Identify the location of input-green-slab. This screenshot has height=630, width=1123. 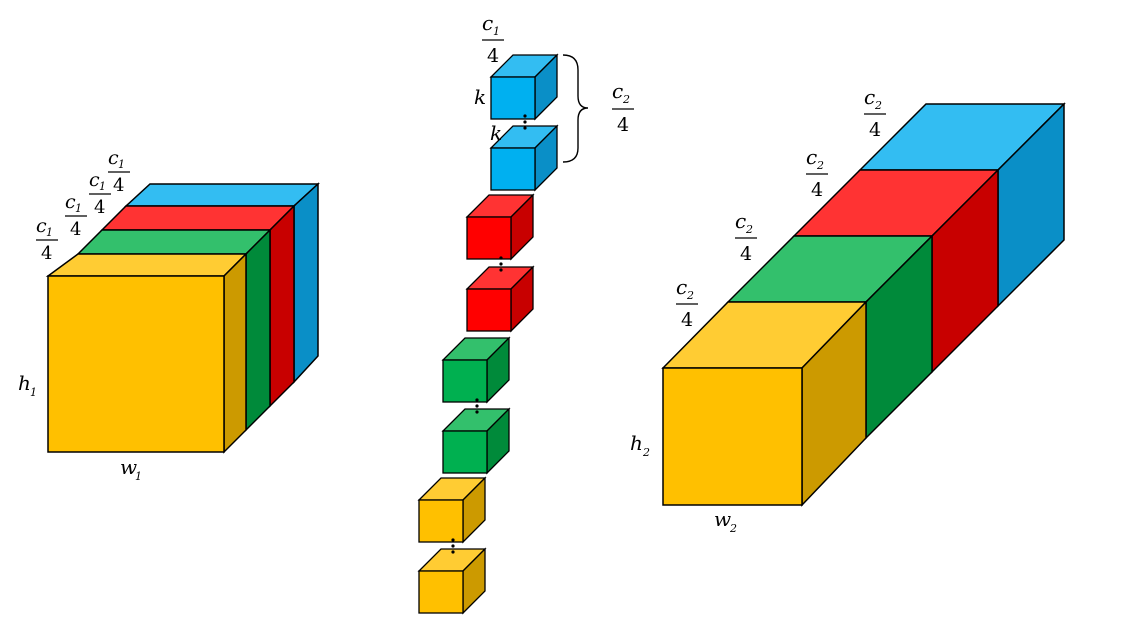
(174, 330).